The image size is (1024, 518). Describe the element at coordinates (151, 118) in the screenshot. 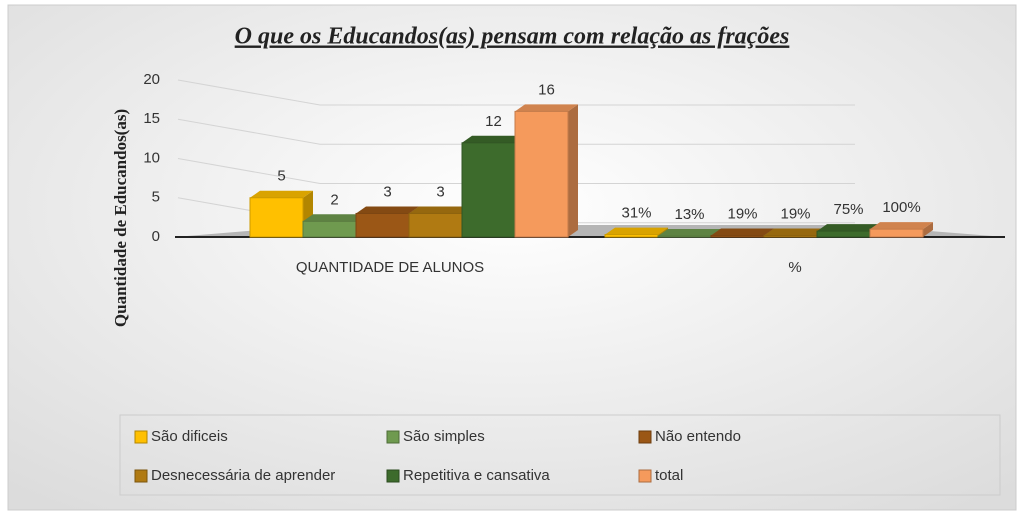

I see `y-tick-label: 15` at that location.